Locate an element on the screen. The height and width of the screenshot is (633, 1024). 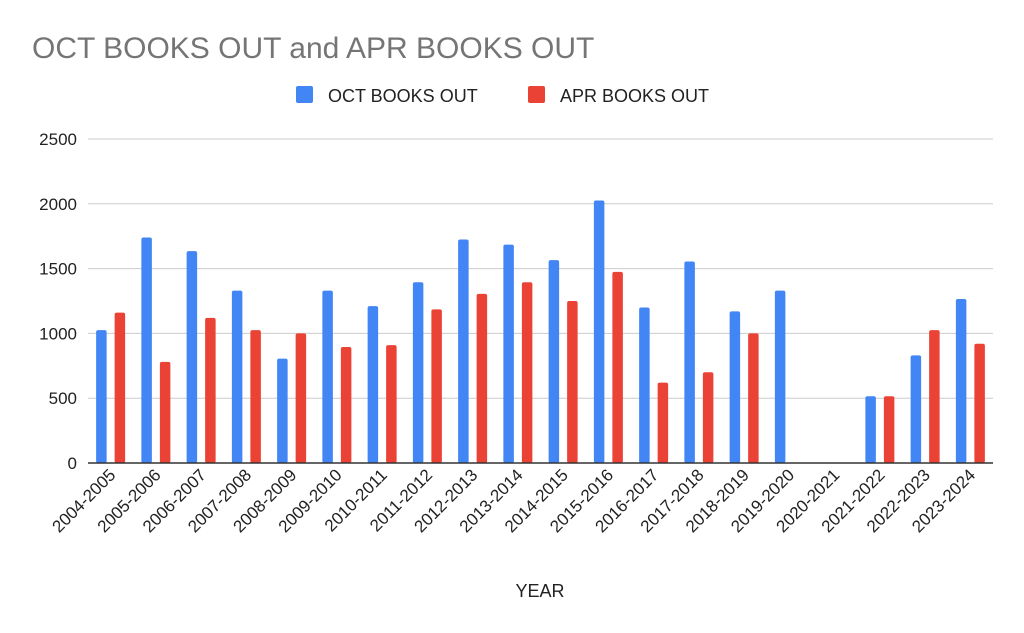
legend-swatch-oct is located at coordinates (304, 94).